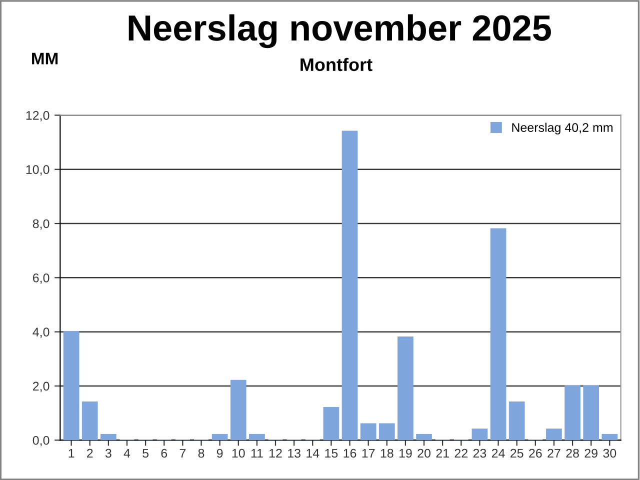 The width and height of the screenshot is (640, 480). Describe the element at coordinates (442, 453) in the screenshot. I see `x-tick-label: 21` at that location.